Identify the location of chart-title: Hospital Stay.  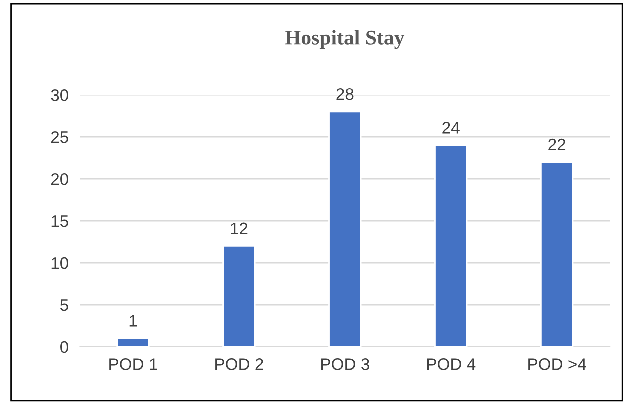
(345, 40).